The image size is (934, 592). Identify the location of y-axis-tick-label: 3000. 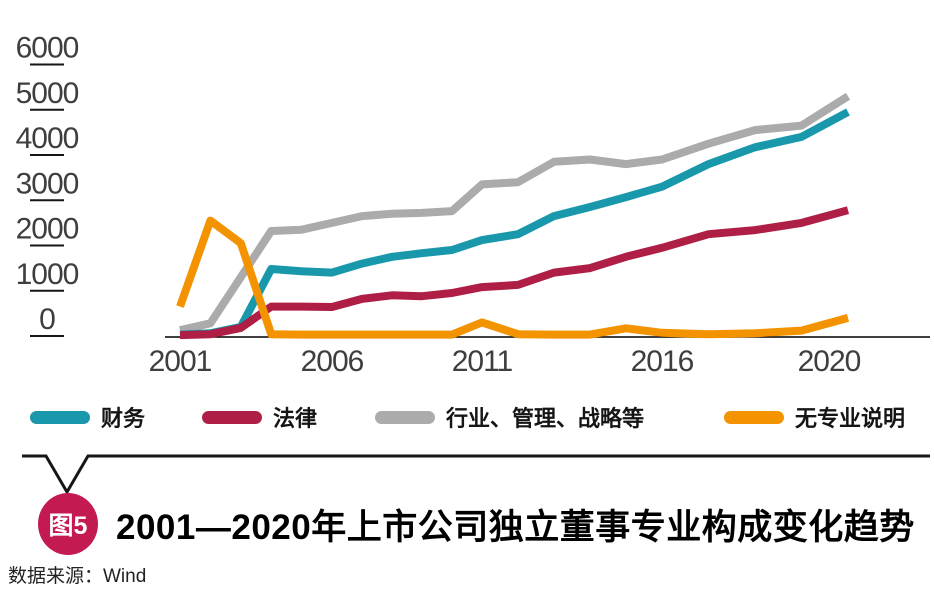
(47, 183).